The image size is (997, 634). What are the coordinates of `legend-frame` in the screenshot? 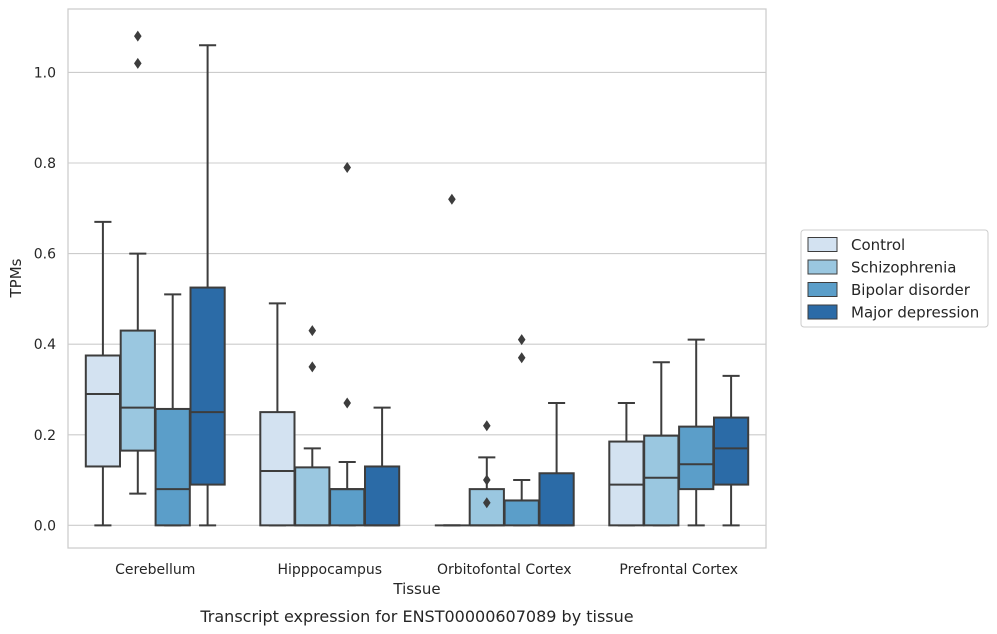 It's located at (894, 278).